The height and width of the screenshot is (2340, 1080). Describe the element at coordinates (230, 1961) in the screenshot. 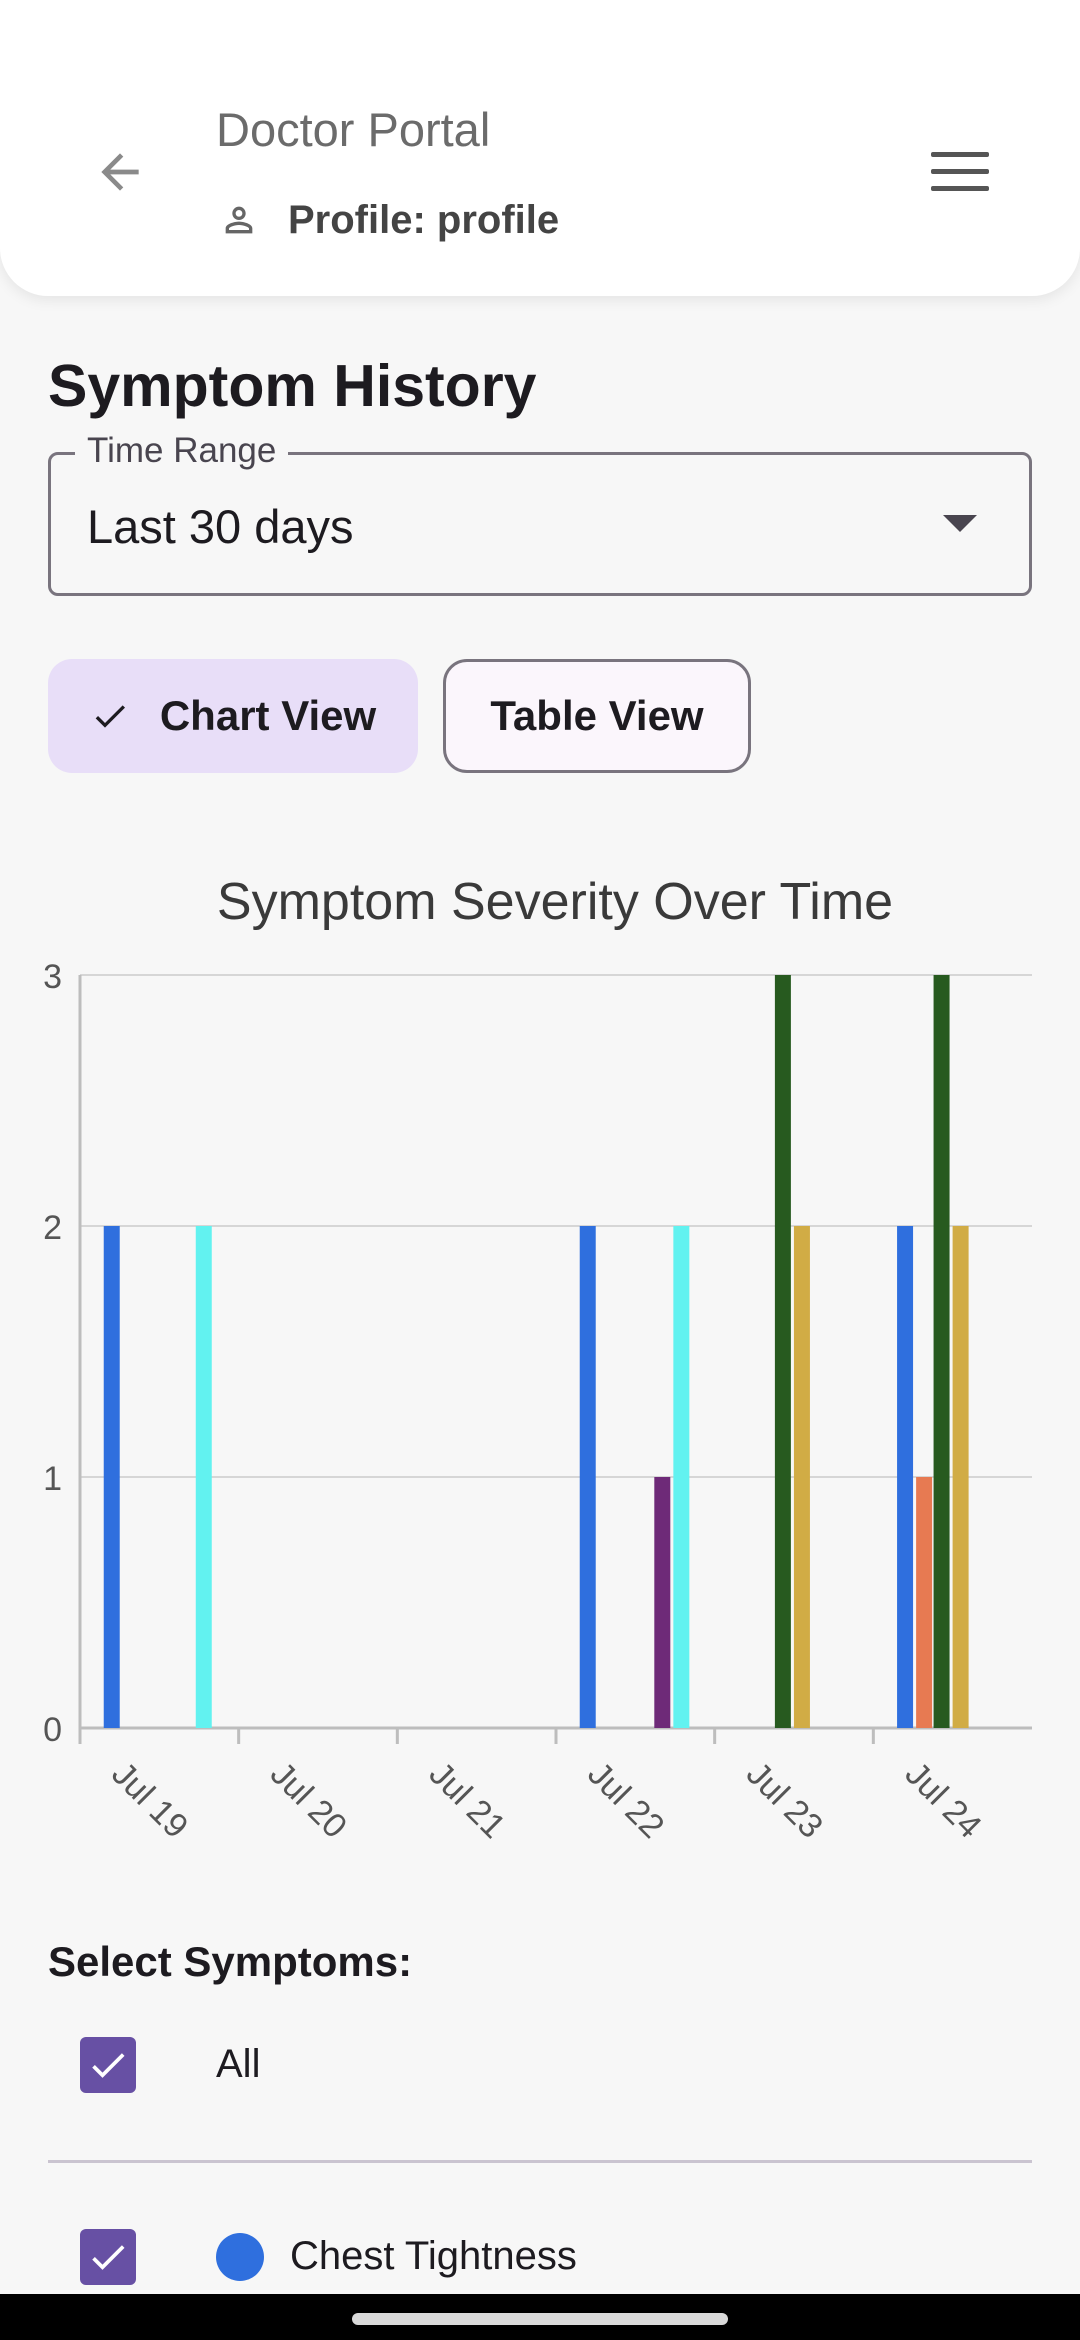

I see `select-symptoms-label: Select Symptoms:` at that location.